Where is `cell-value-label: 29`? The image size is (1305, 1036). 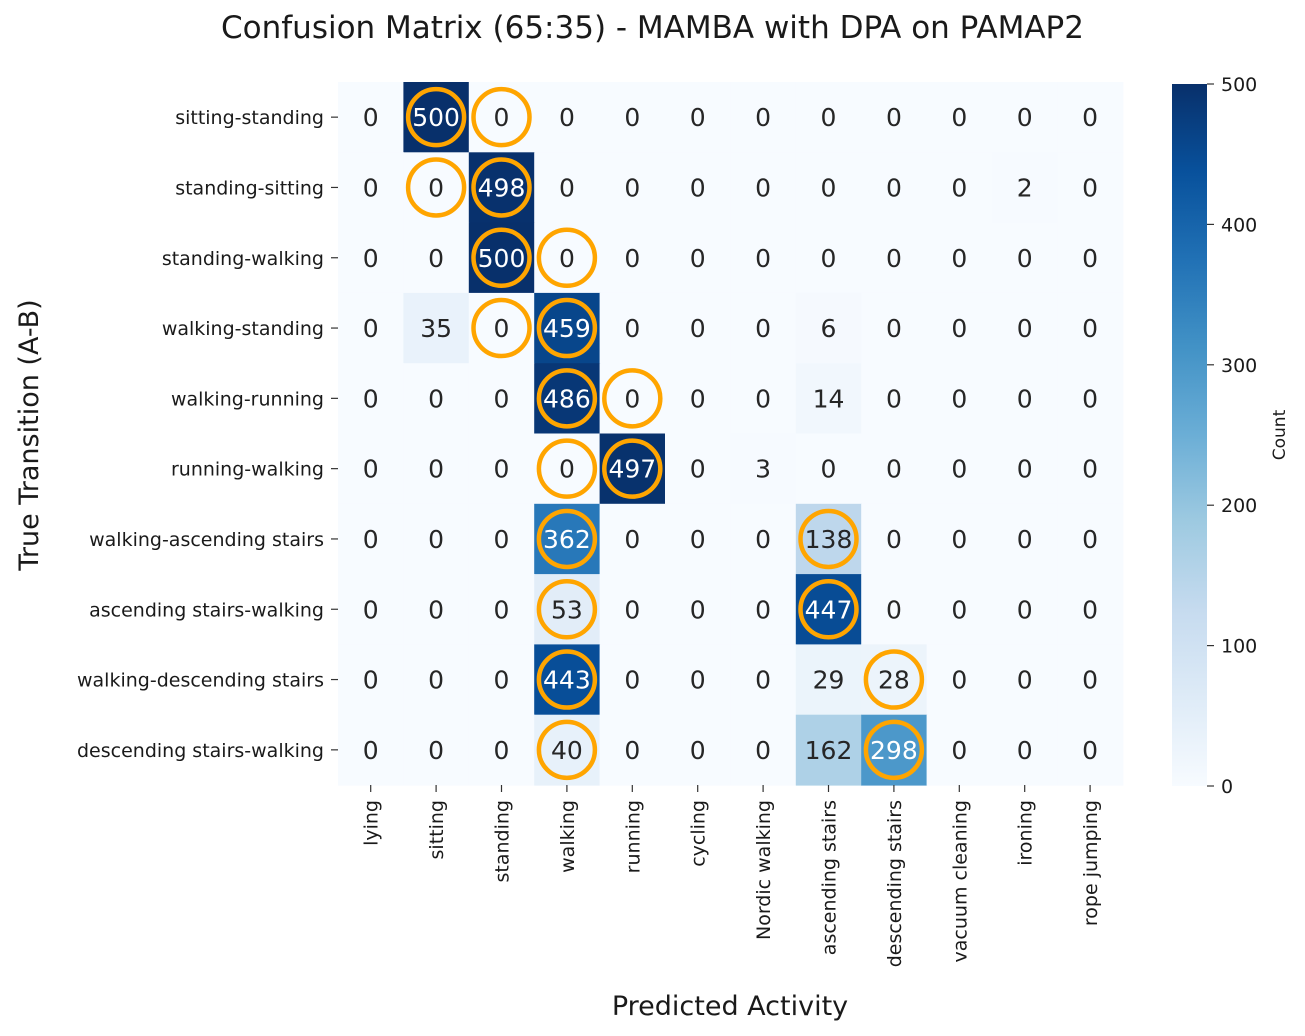
cell-value-label: 29 is located at coordinates (829, 680).